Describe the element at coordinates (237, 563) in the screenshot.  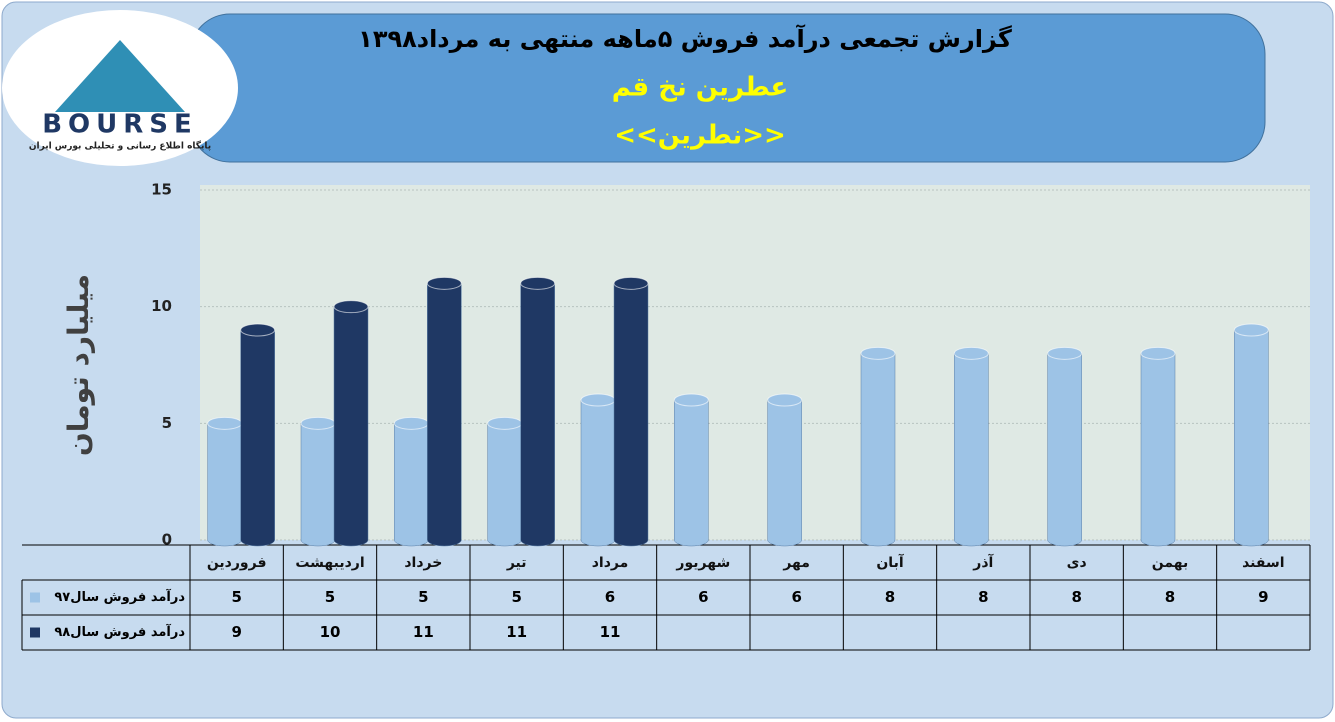
I see `x-tick-label: فروردین` at that location.